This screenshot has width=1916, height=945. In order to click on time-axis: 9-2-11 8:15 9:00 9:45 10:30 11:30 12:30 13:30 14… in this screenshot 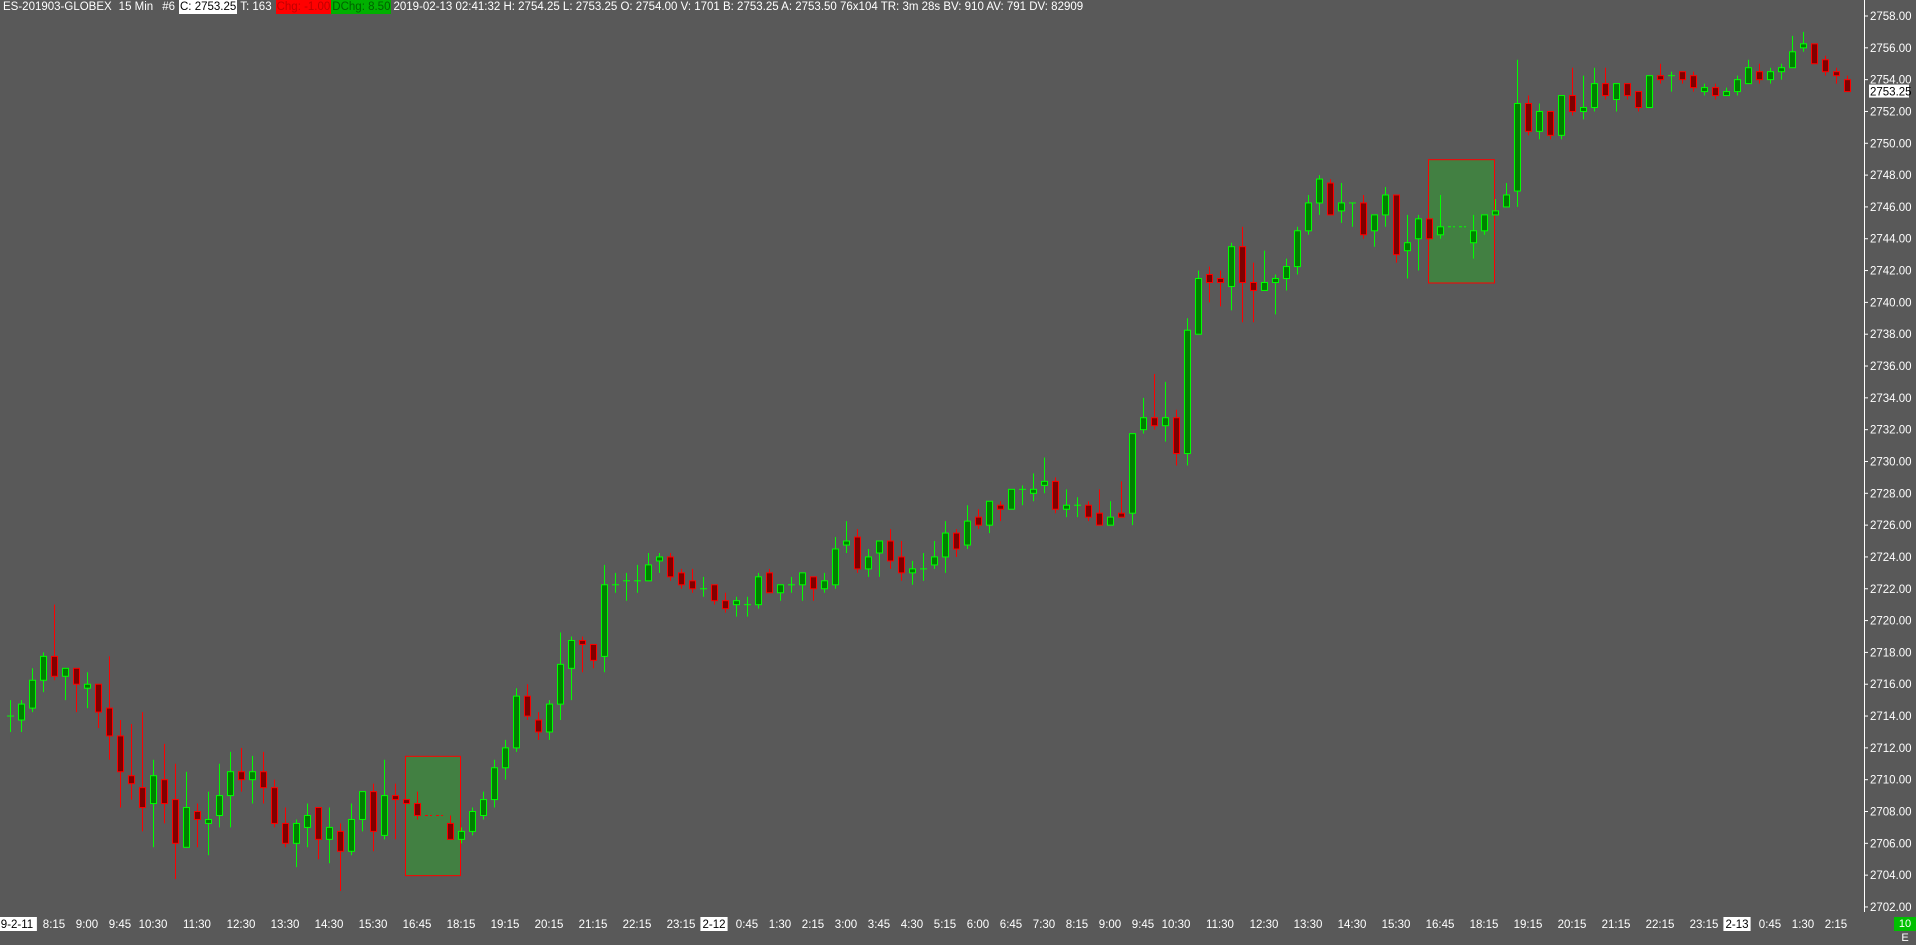, I will do `click(923, 924)`.